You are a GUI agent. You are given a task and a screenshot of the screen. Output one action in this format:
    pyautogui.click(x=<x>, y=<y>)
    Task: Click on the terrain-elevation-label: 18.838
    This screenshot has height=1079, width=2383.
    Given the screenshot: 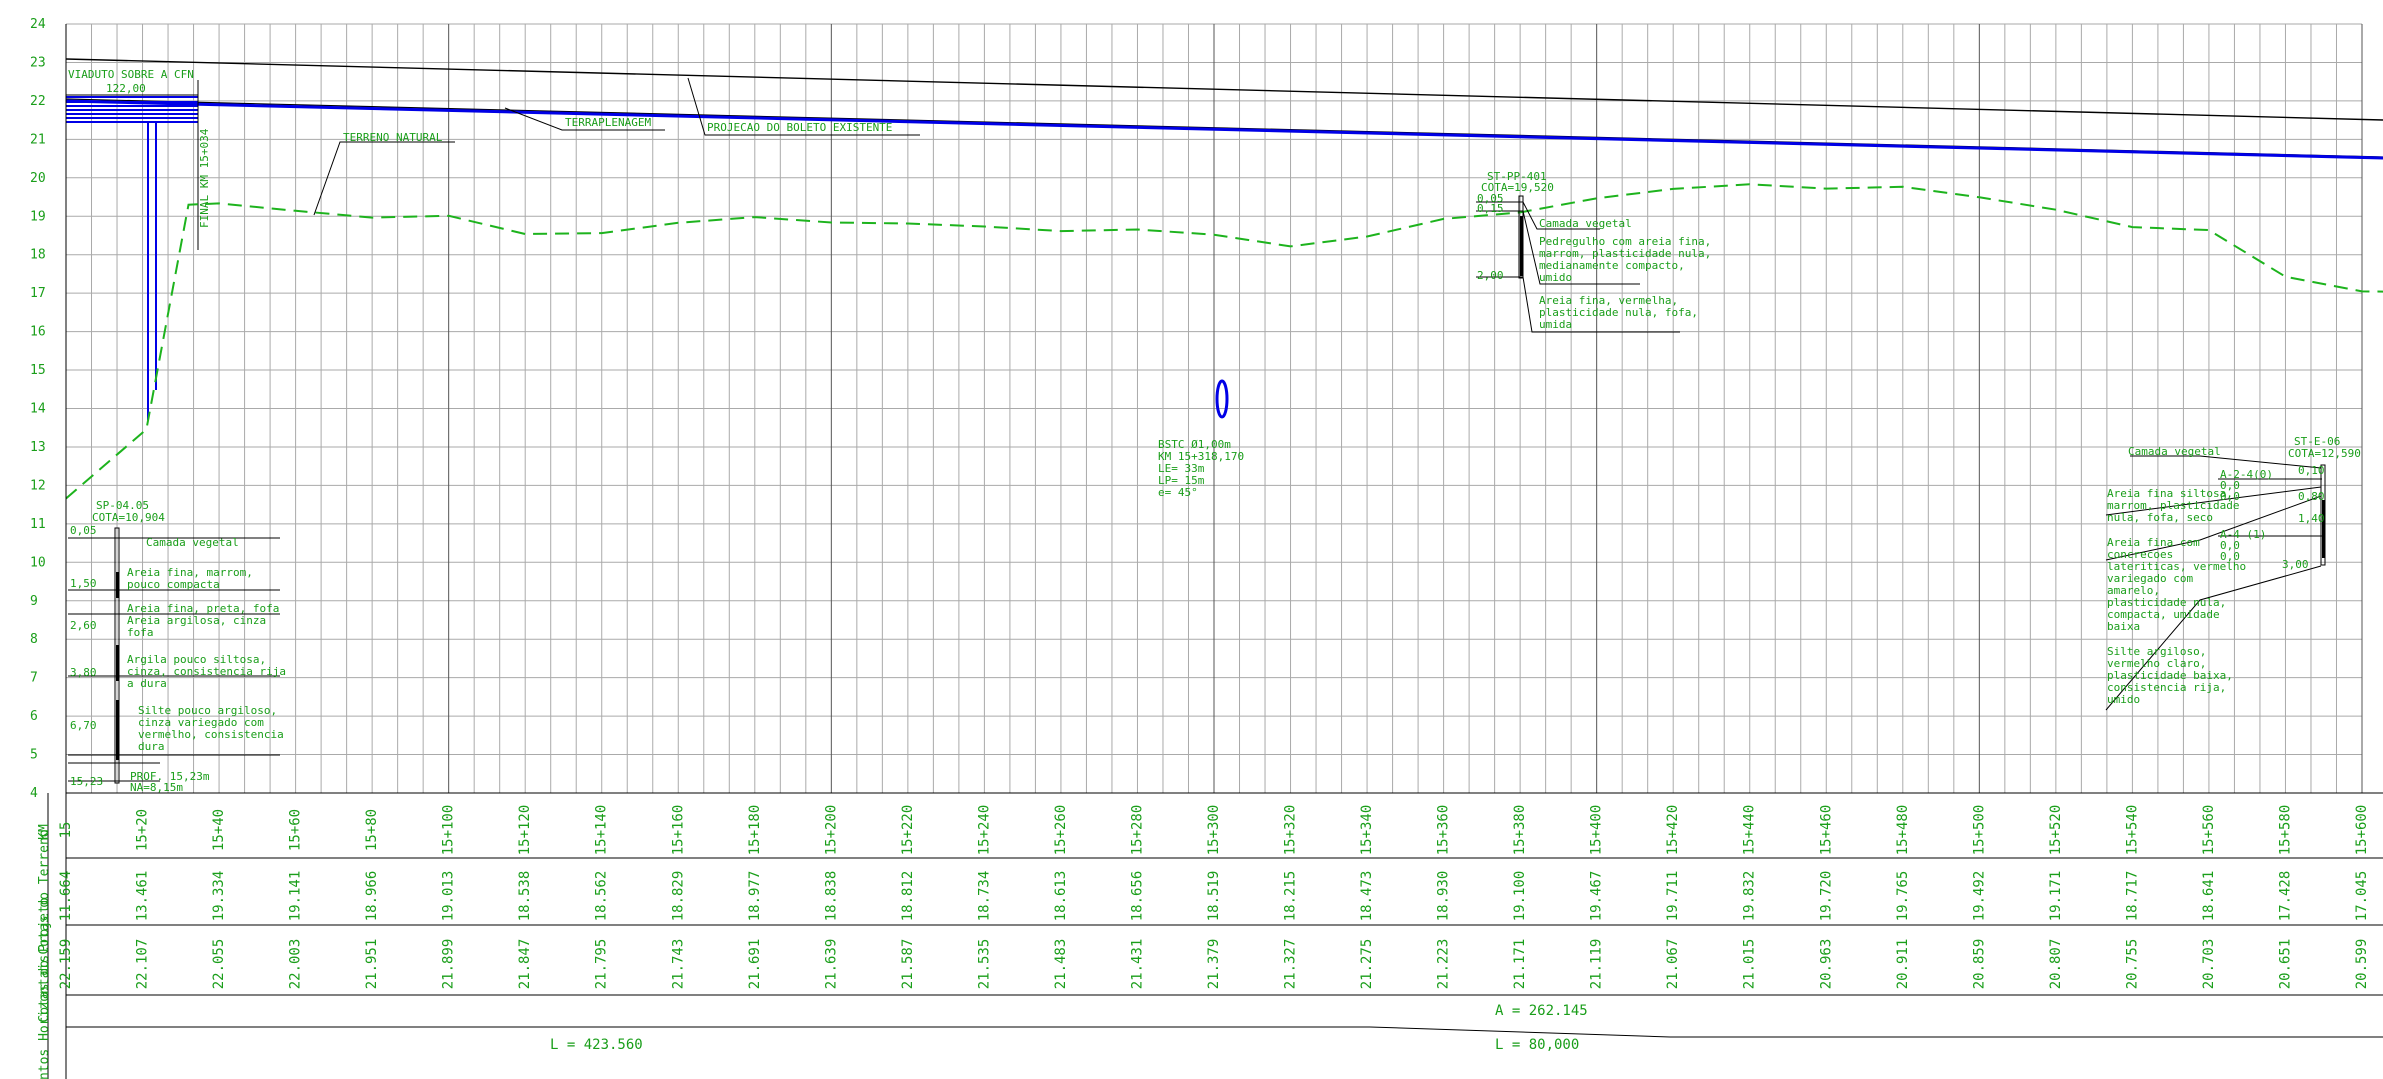 What is the action you would take?
    pyautogui.click(x=831, y=896)
    